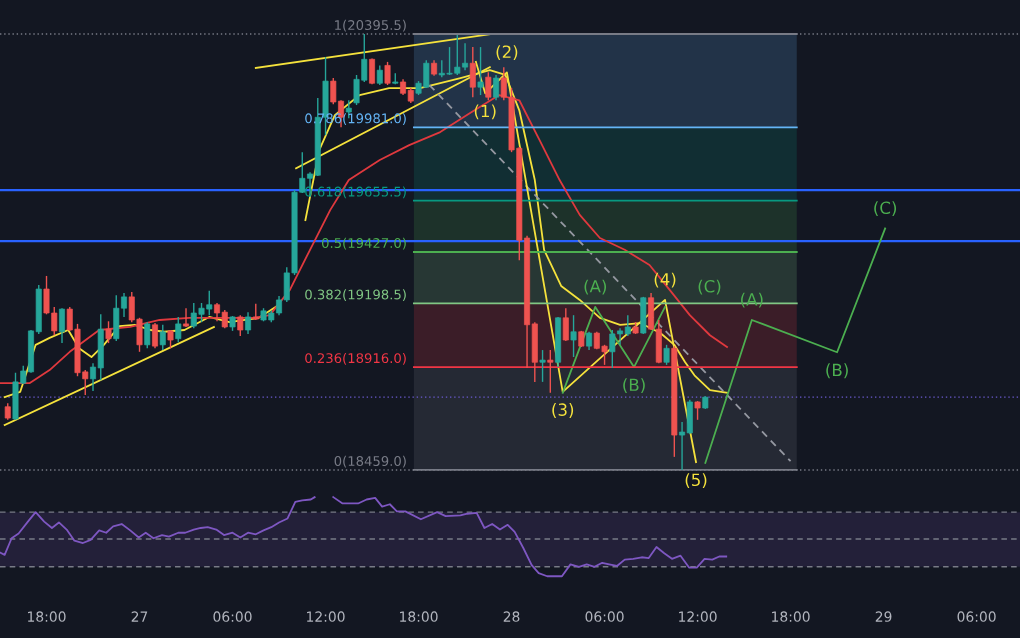 This screenshot has height=638, width=1020. I want to click on series-label: 0(18459.0), so click(370, 461).